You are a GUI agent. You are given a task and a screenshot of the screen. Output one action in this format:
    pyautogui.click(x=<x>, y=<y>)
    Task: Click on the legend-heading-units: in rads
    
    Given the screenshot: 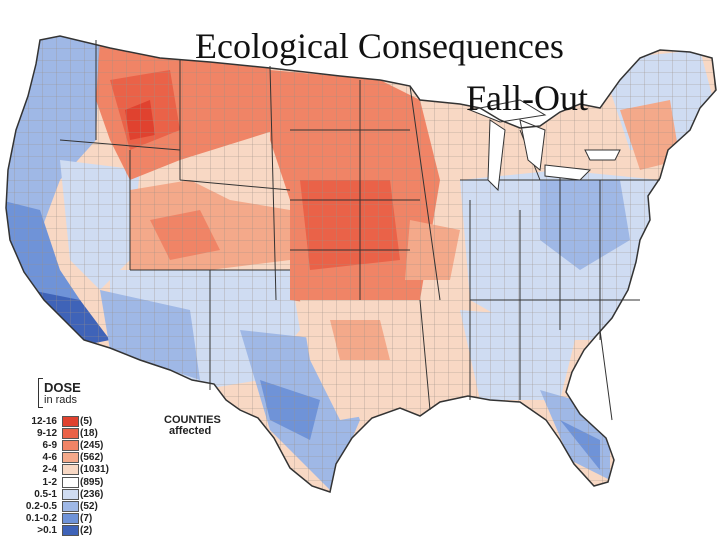 What is the action you would take?
    pyautogui.click(x=61, y=400)
    